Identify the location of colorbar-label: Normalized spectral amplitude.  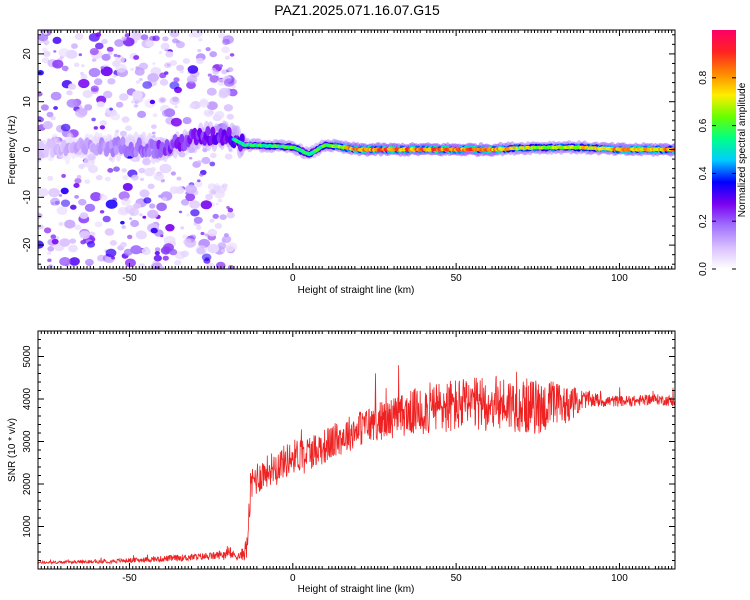
(742, 149).